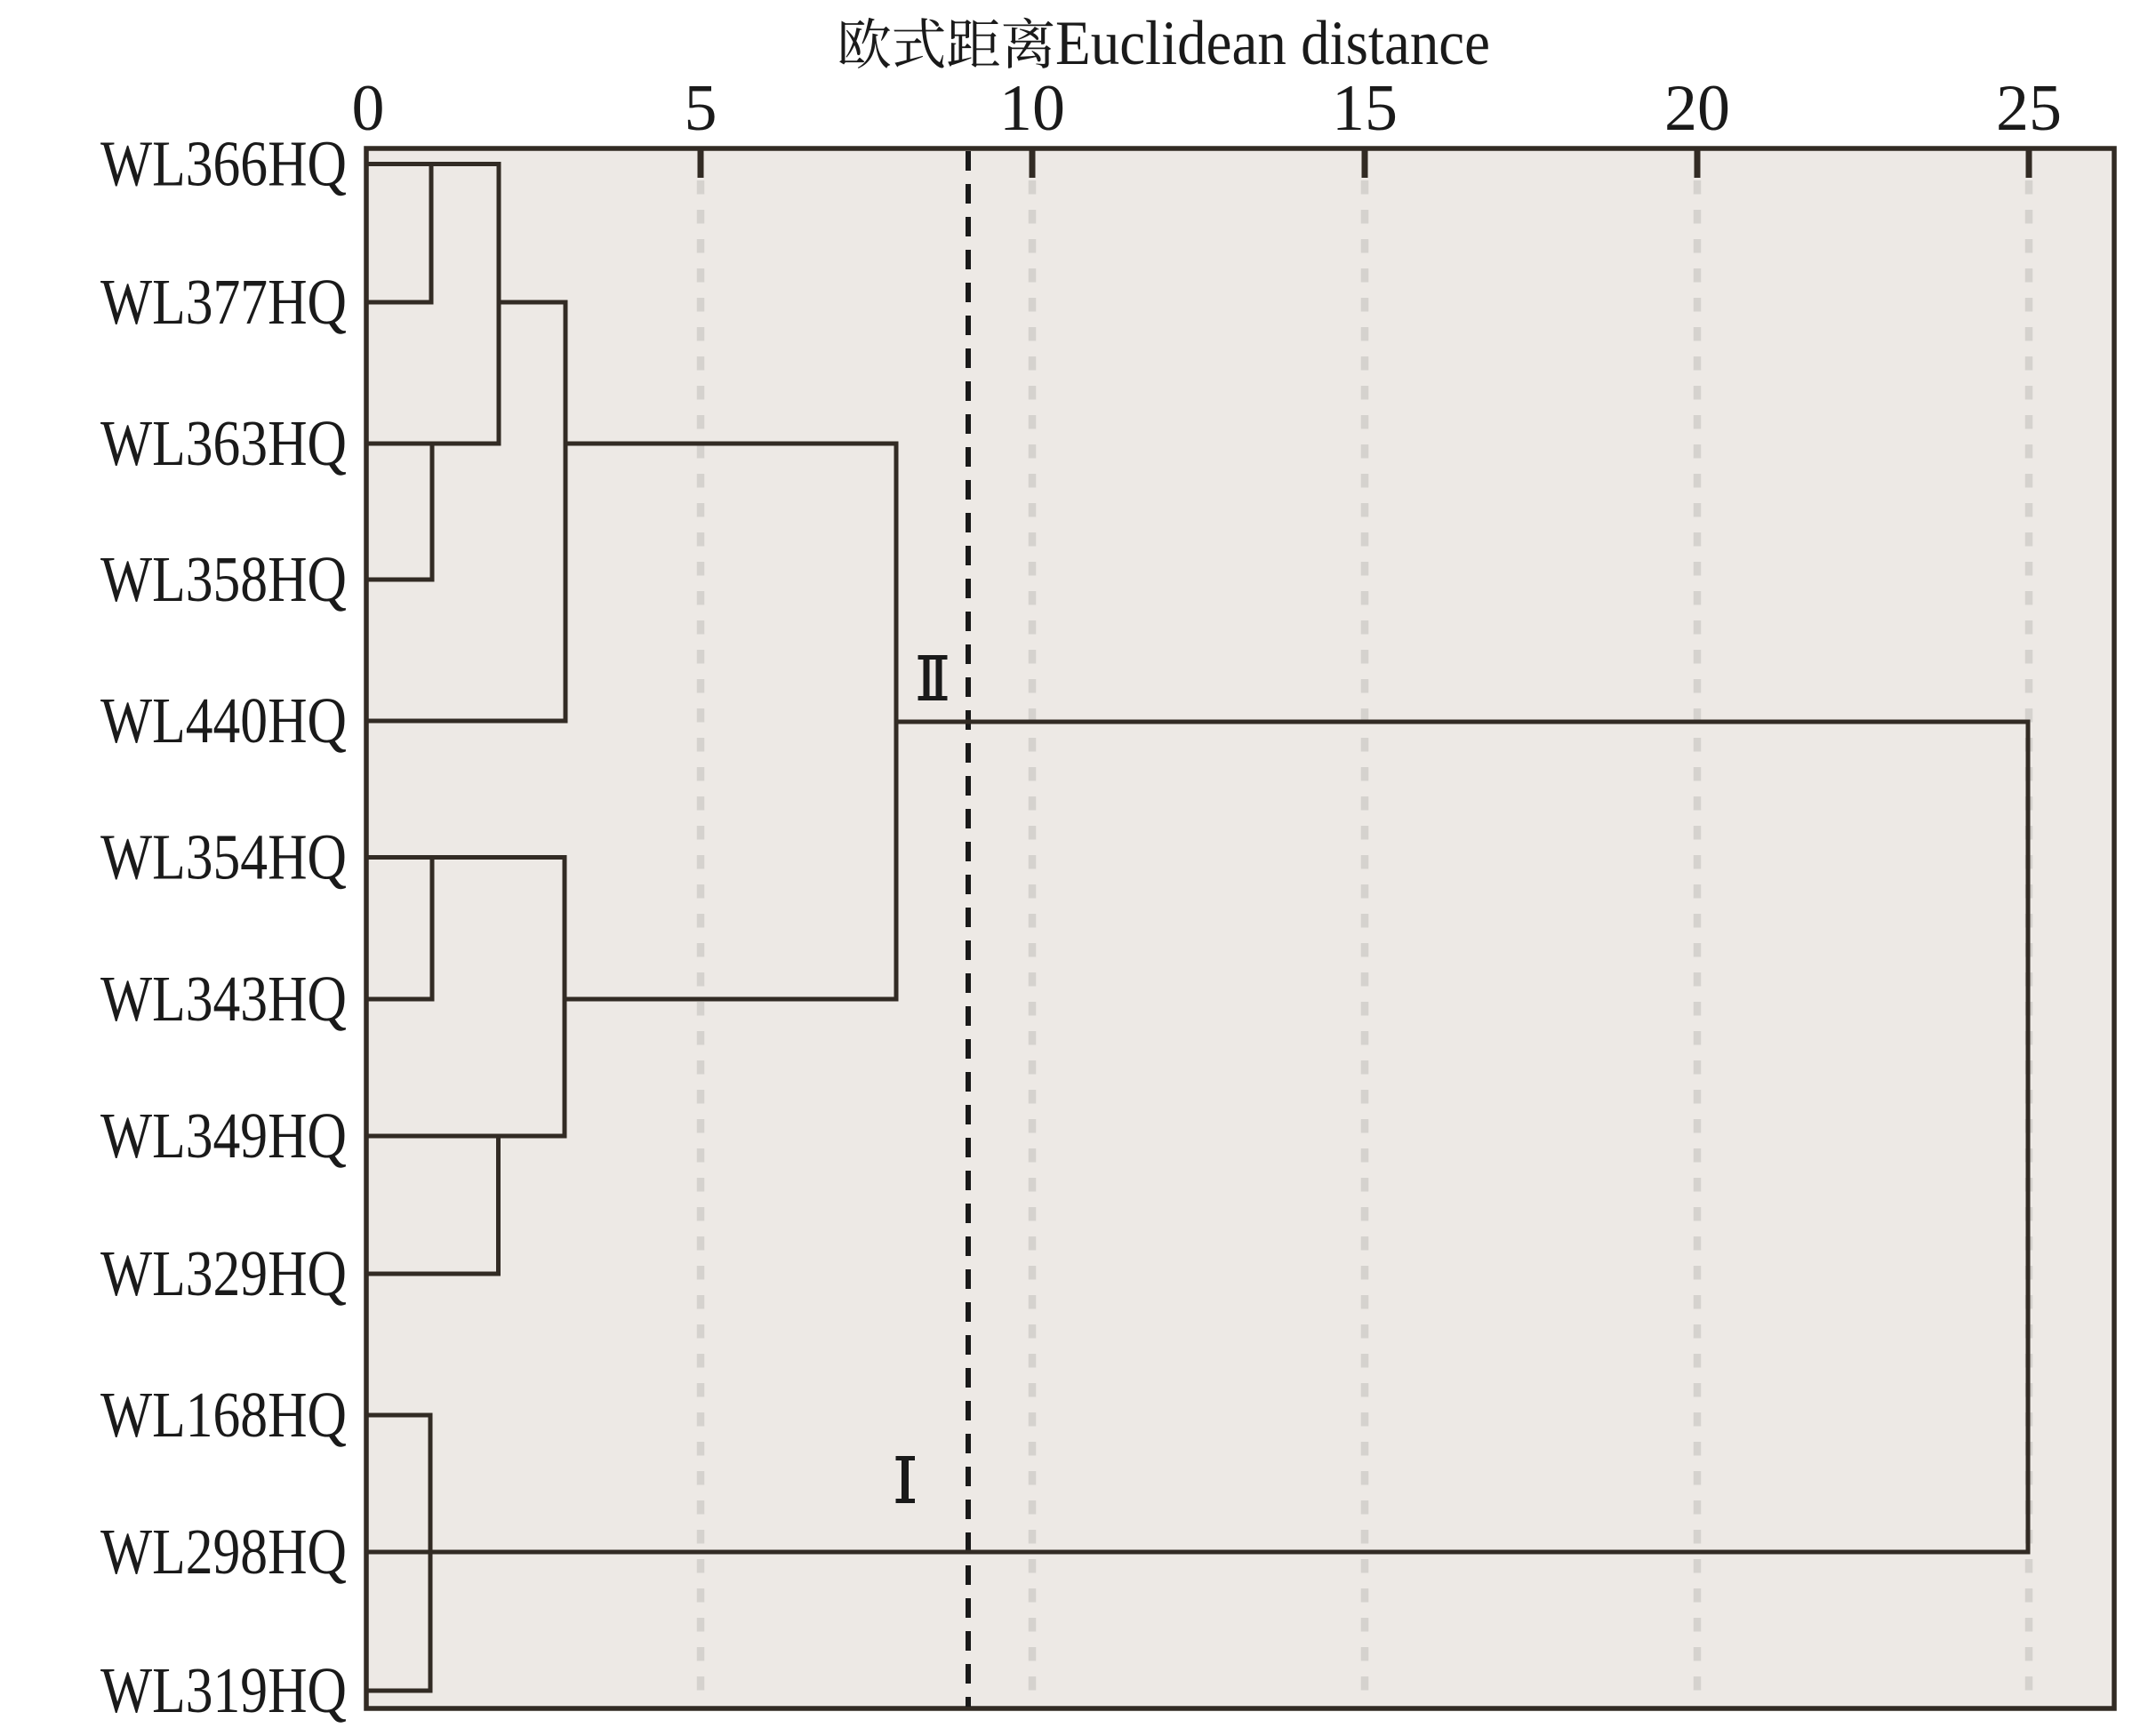 This screenshot has width=2148, height=1736. I want to click on svg-text: 20, so click(1697, 108).